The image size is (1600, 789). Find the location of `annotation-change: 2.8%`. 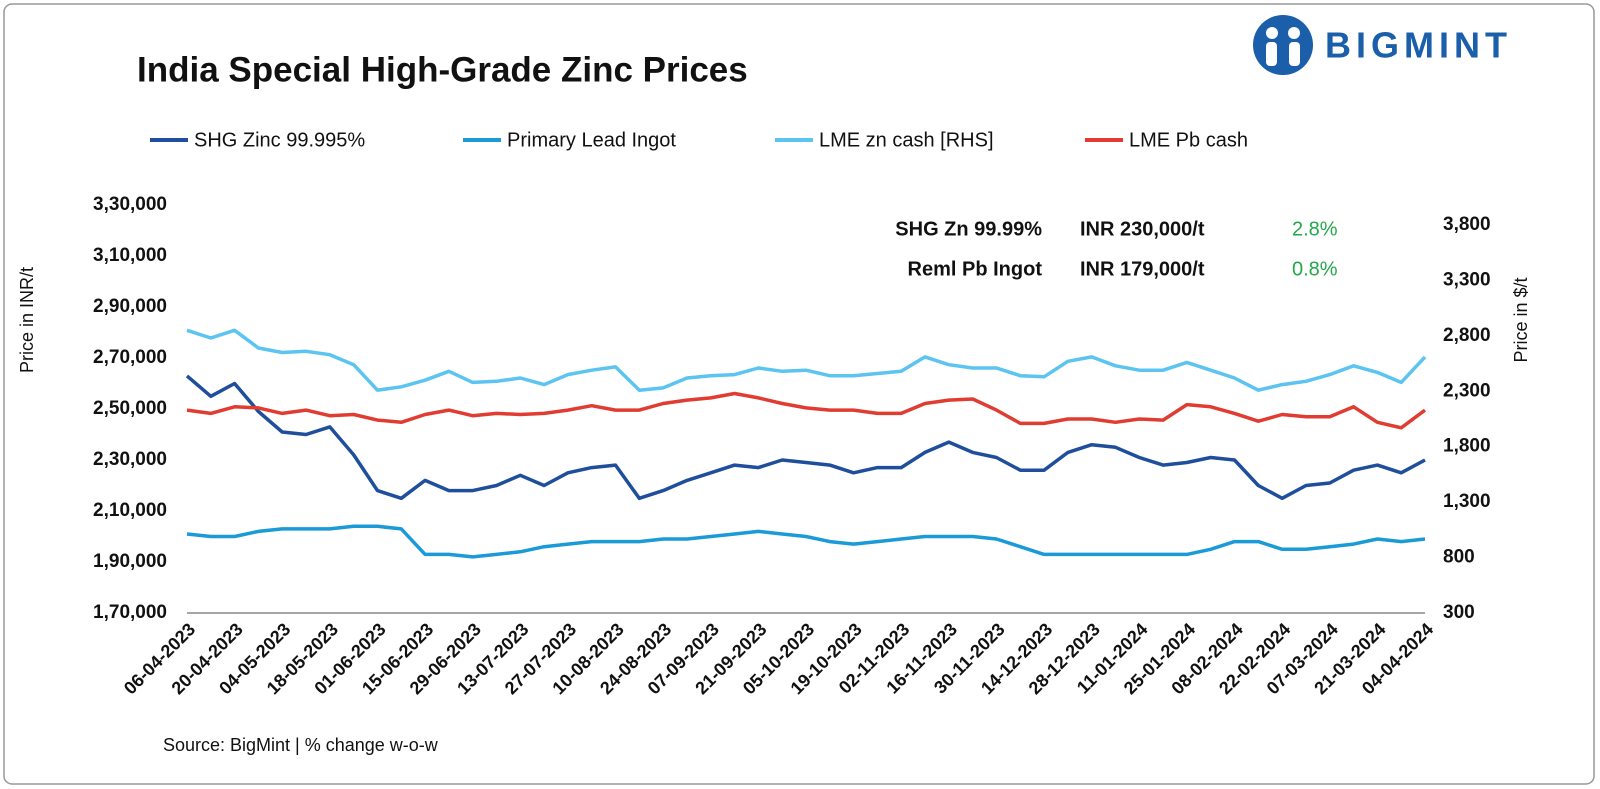

annotation-change: 2.8% is located at coordinates (1315, 229).